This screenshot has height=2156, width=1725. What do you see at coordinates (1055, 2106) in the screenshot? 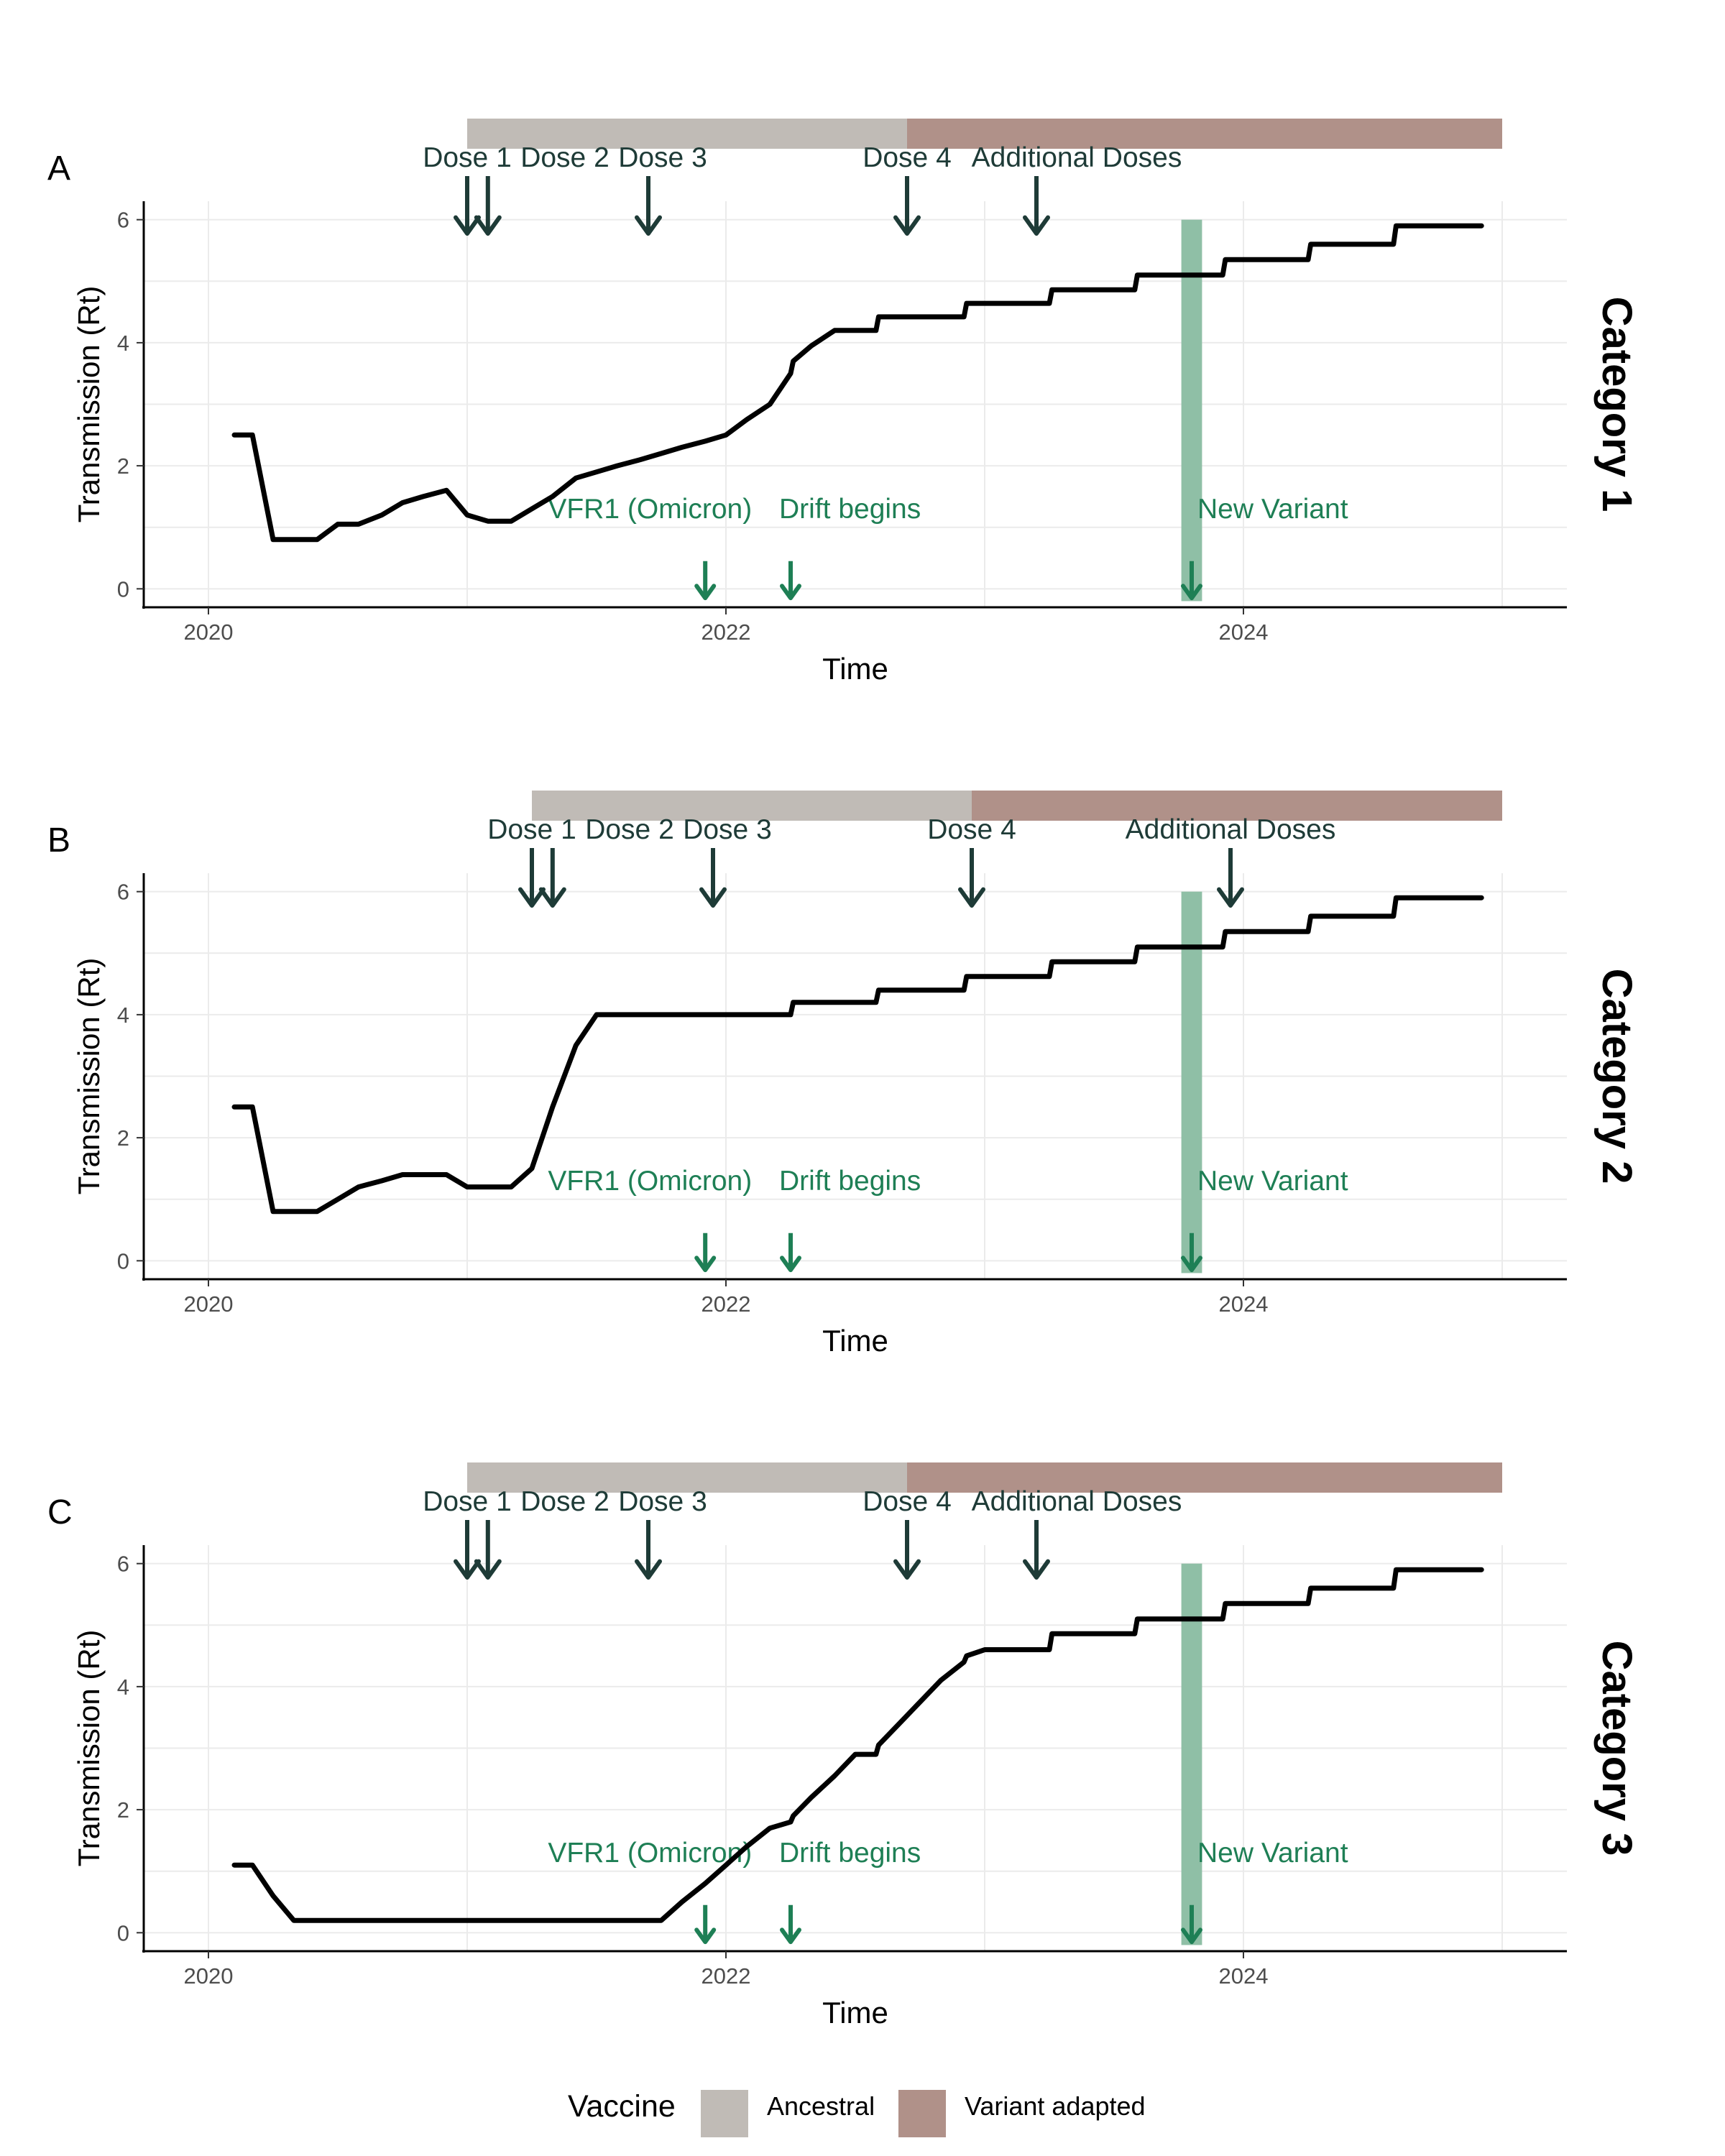
I see `legend-label-variant-adapted: Variant adapted` at bounding box center [1055, 2106].